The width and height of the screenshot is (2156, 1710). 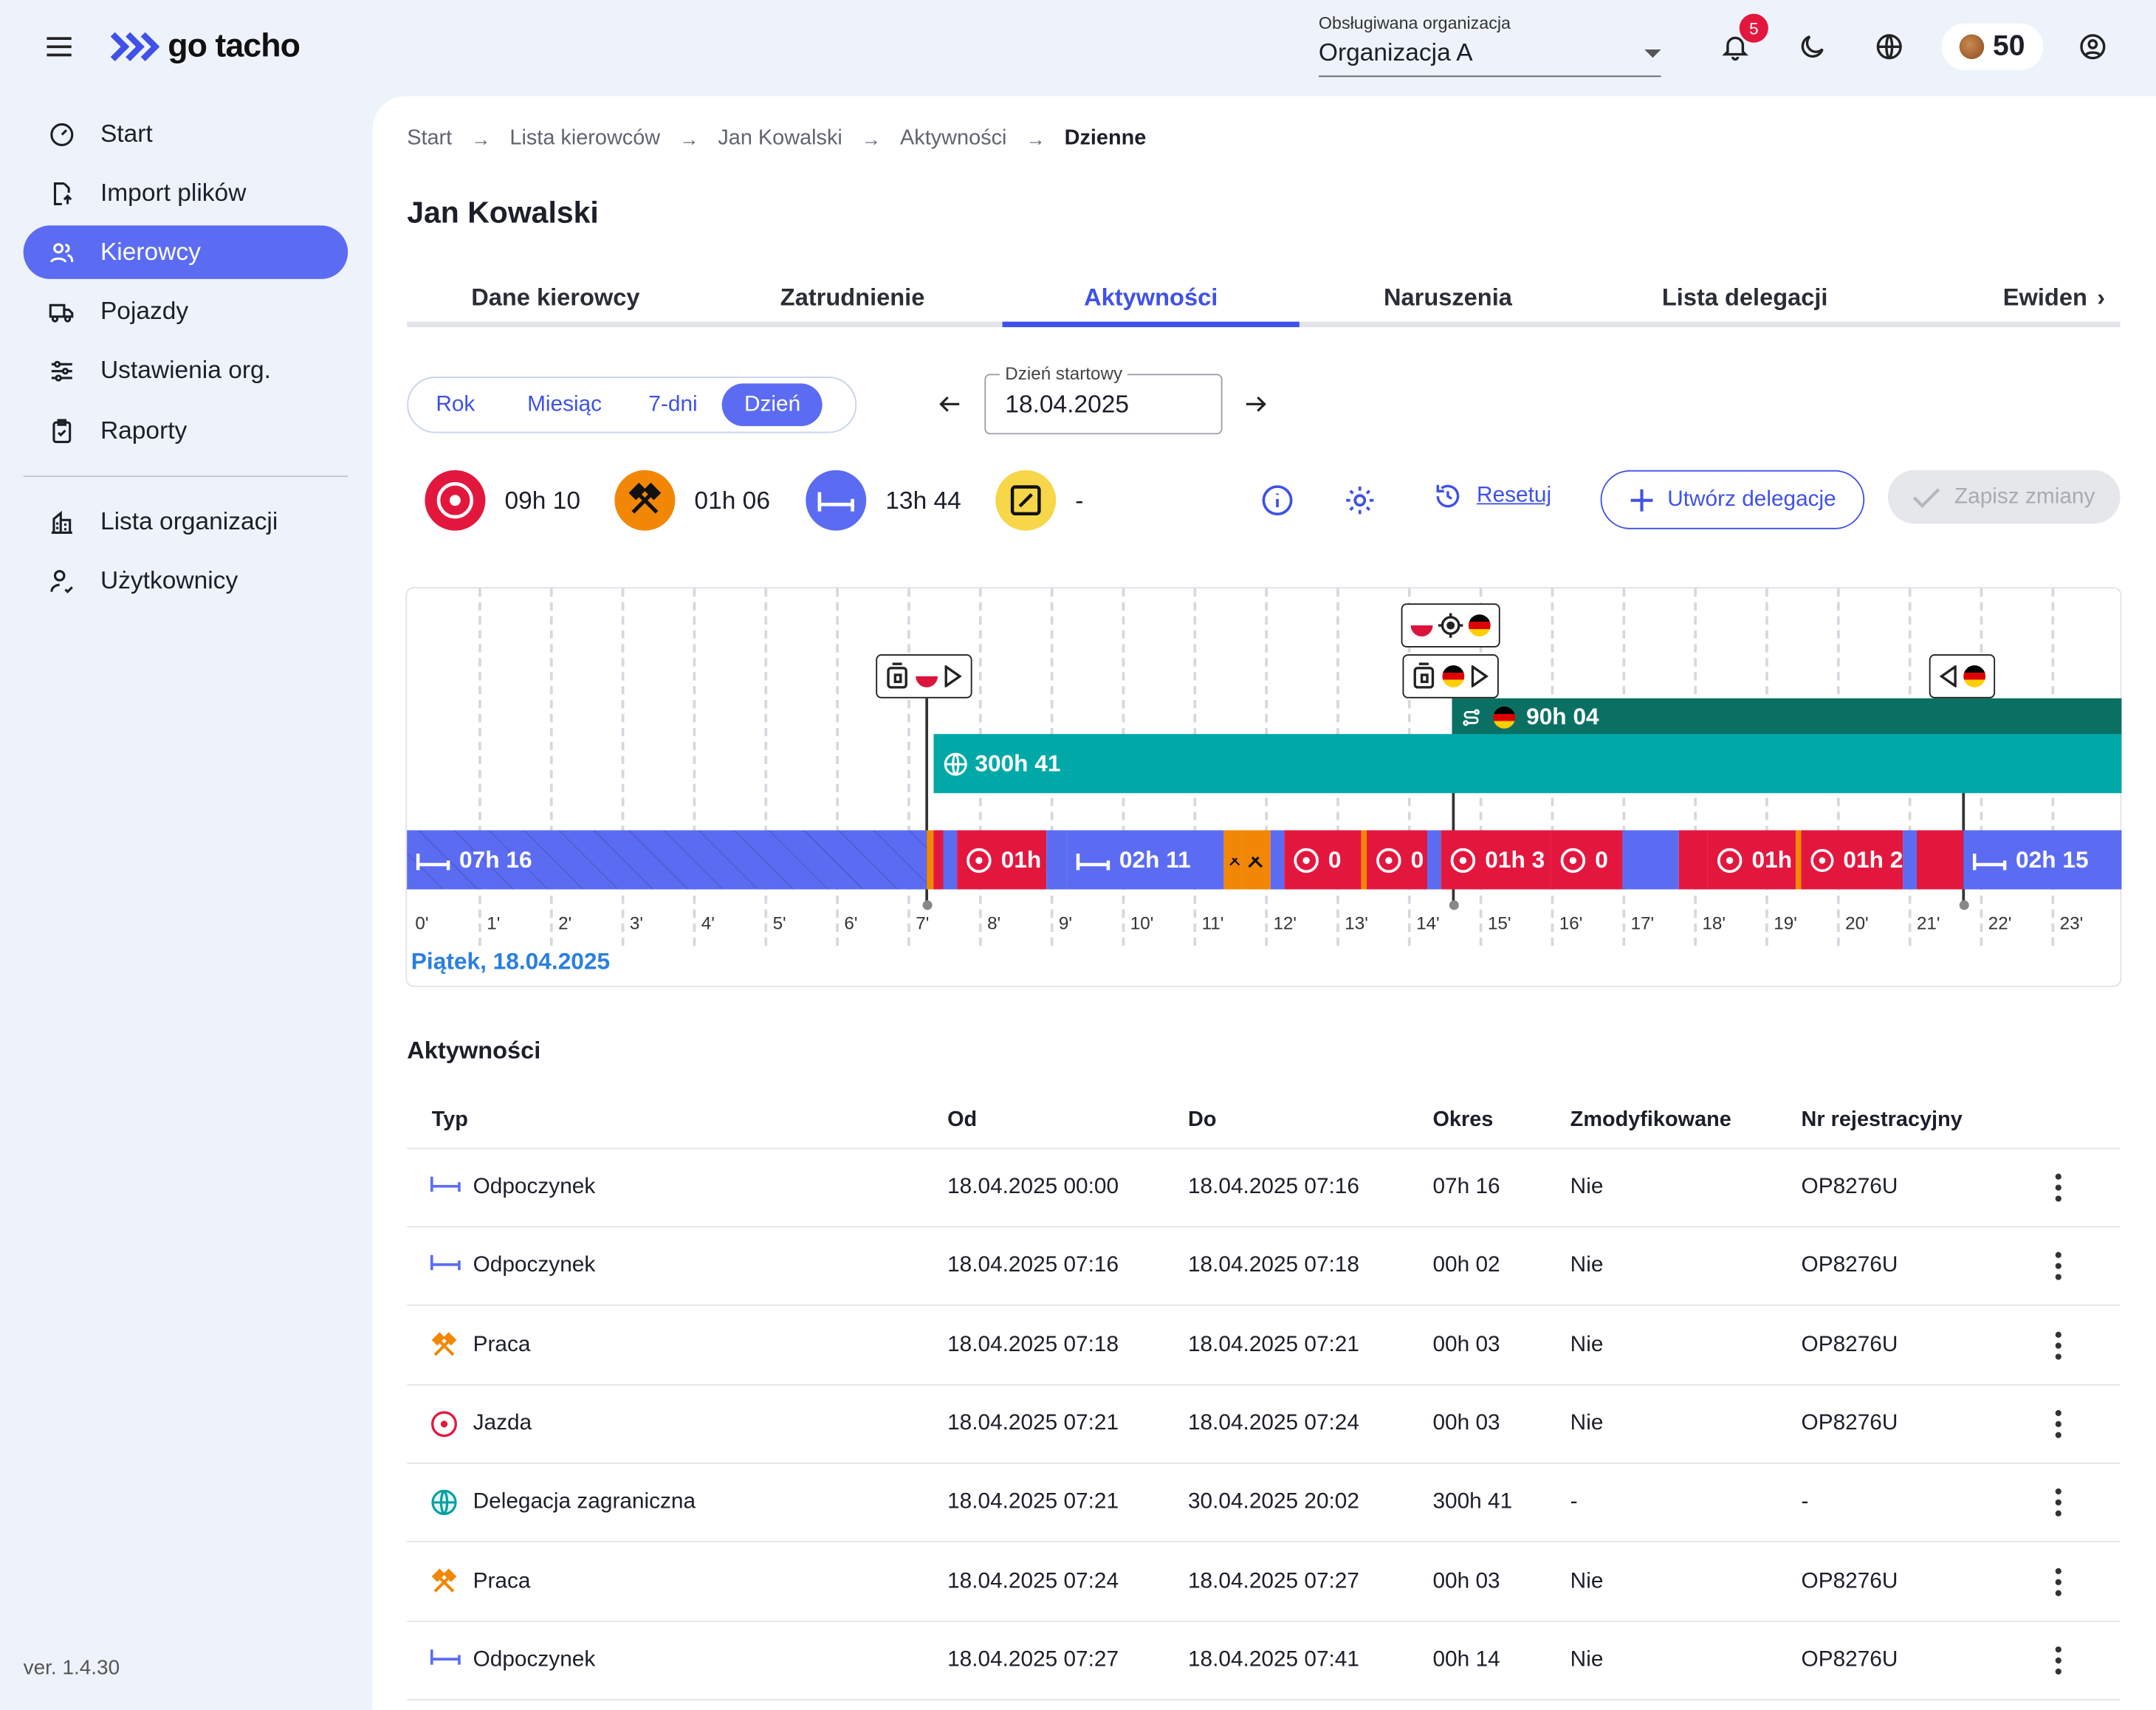 I want to click on create-delegation-button: Utwórz delegacje, so click(x=1733, y=499).